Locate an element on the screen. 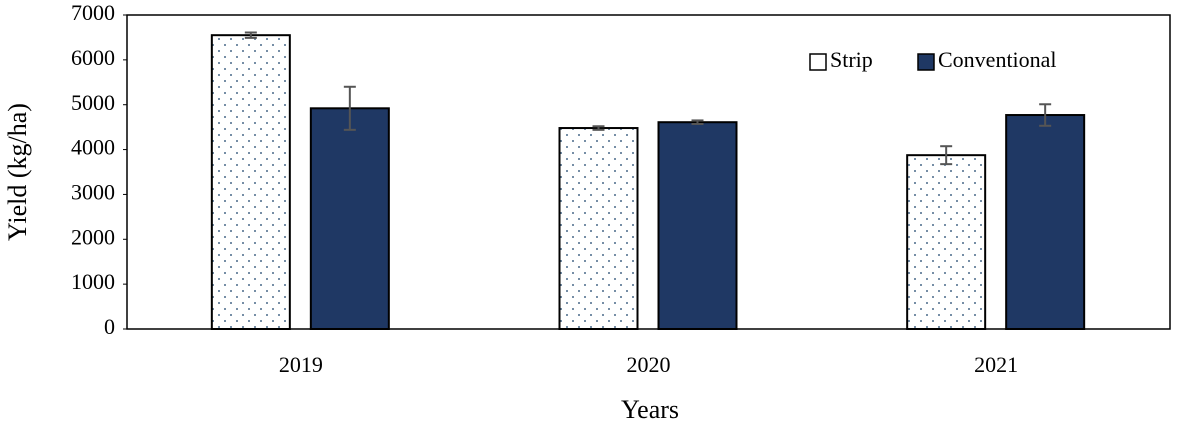 This screenshot has height=429, width=1181. y-tick-label: 1000 is located at coordinates (93, 281).